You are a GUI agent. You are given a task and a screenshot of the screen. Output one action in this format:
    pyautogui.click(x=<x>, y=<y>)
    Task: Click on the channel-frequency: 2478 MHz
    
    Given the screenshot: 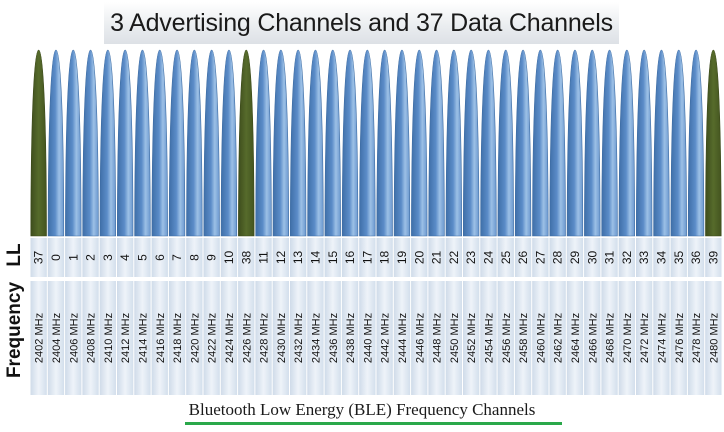 What is the action you would take?
    pyautogui.click(x=697, y=338)
    